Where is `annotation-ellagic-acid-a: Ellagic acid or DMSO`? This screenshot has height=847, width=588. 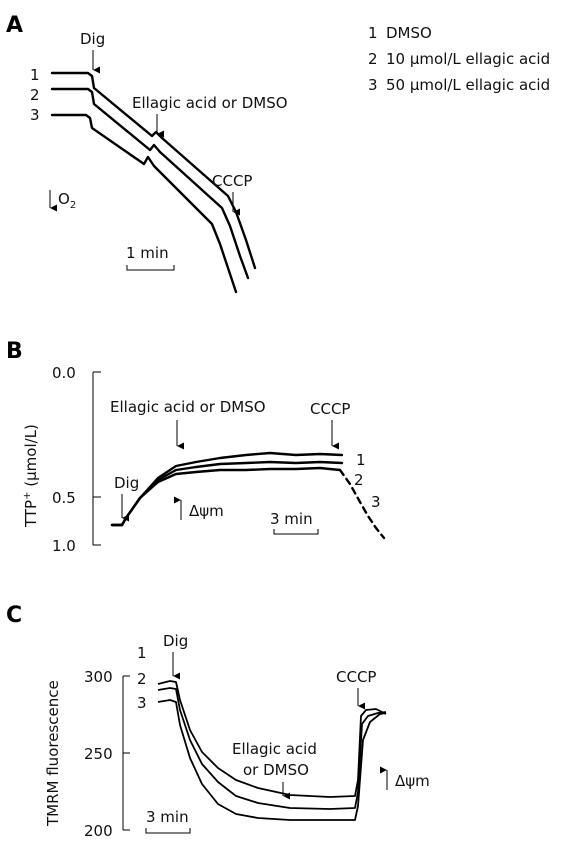 annotation-ellagic-acid-a: Ellagic acid or DMSO is located at coordinates (210, 103).